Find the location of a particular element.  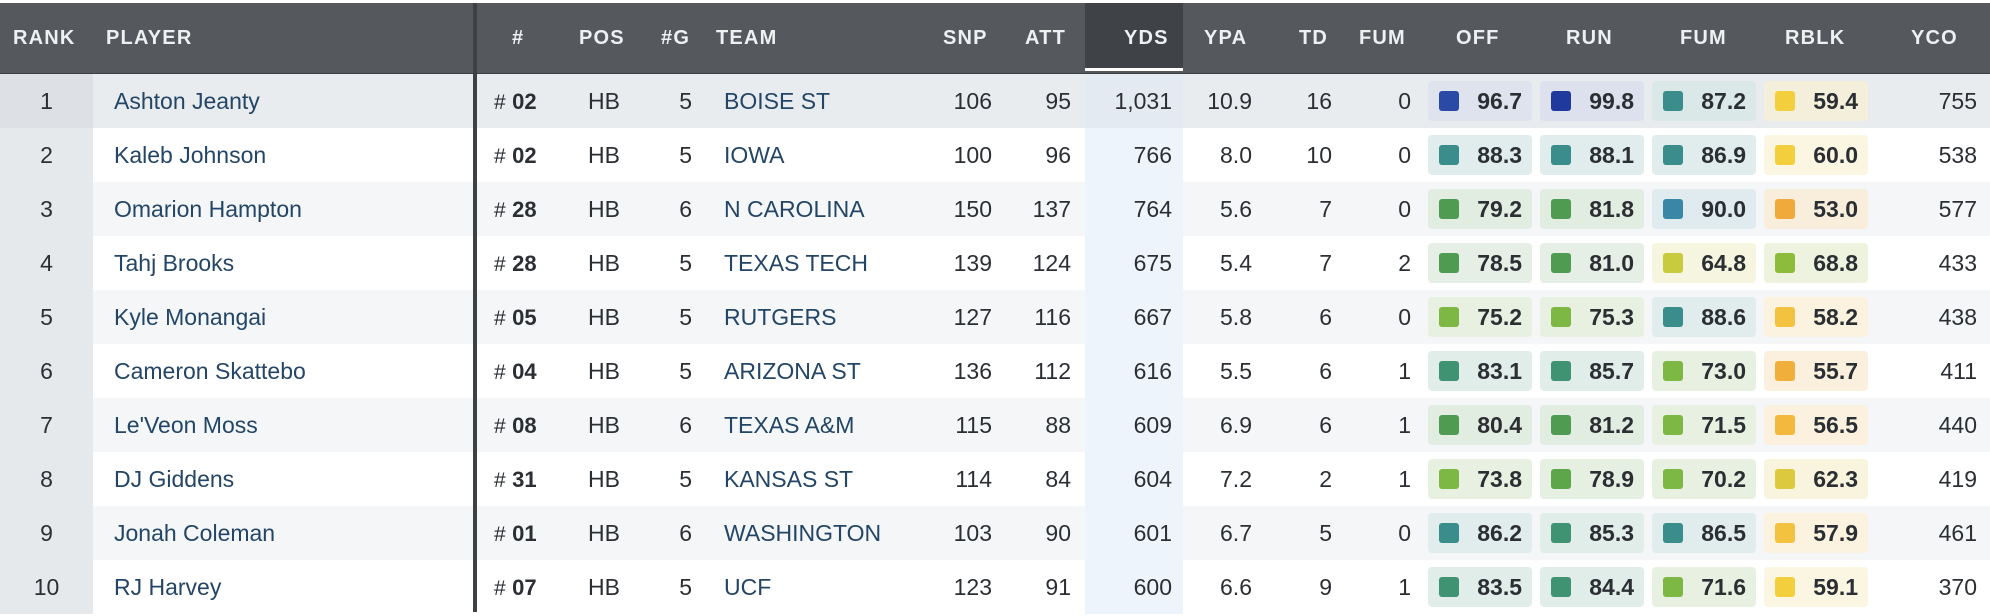

col-header-fum: FUM is located at coordinates (1382, 38).